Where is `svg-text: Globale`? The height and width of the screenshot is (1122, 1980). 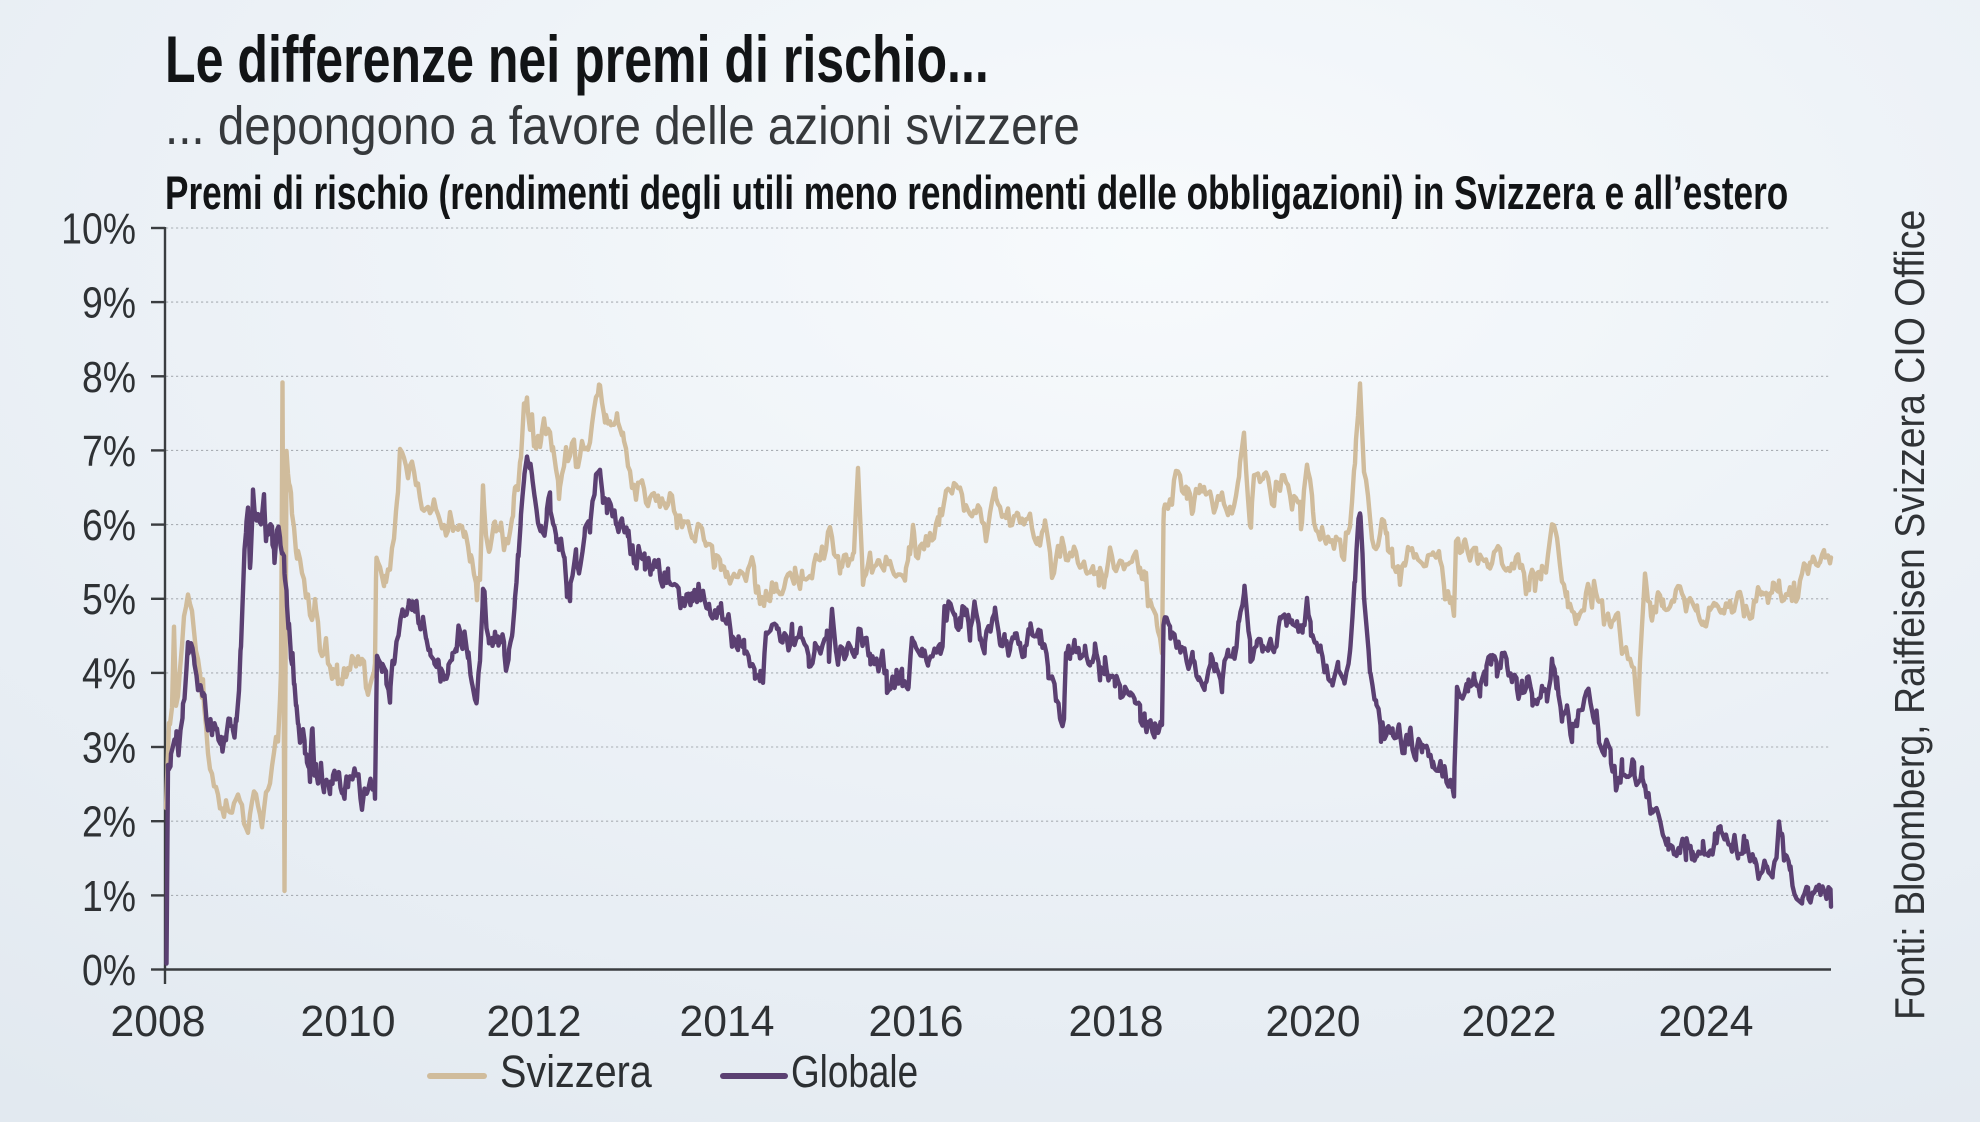 svg-text: Globale is located at coordinates (854, 1072).